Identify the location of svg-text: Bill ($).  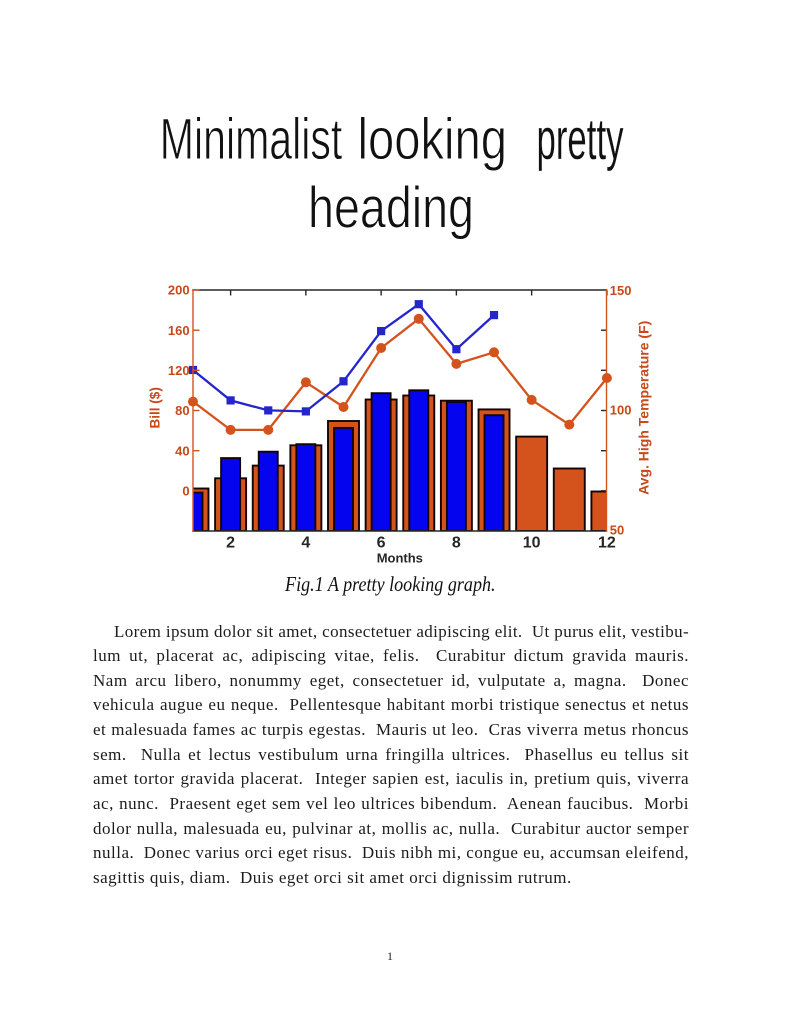
(155, 407).